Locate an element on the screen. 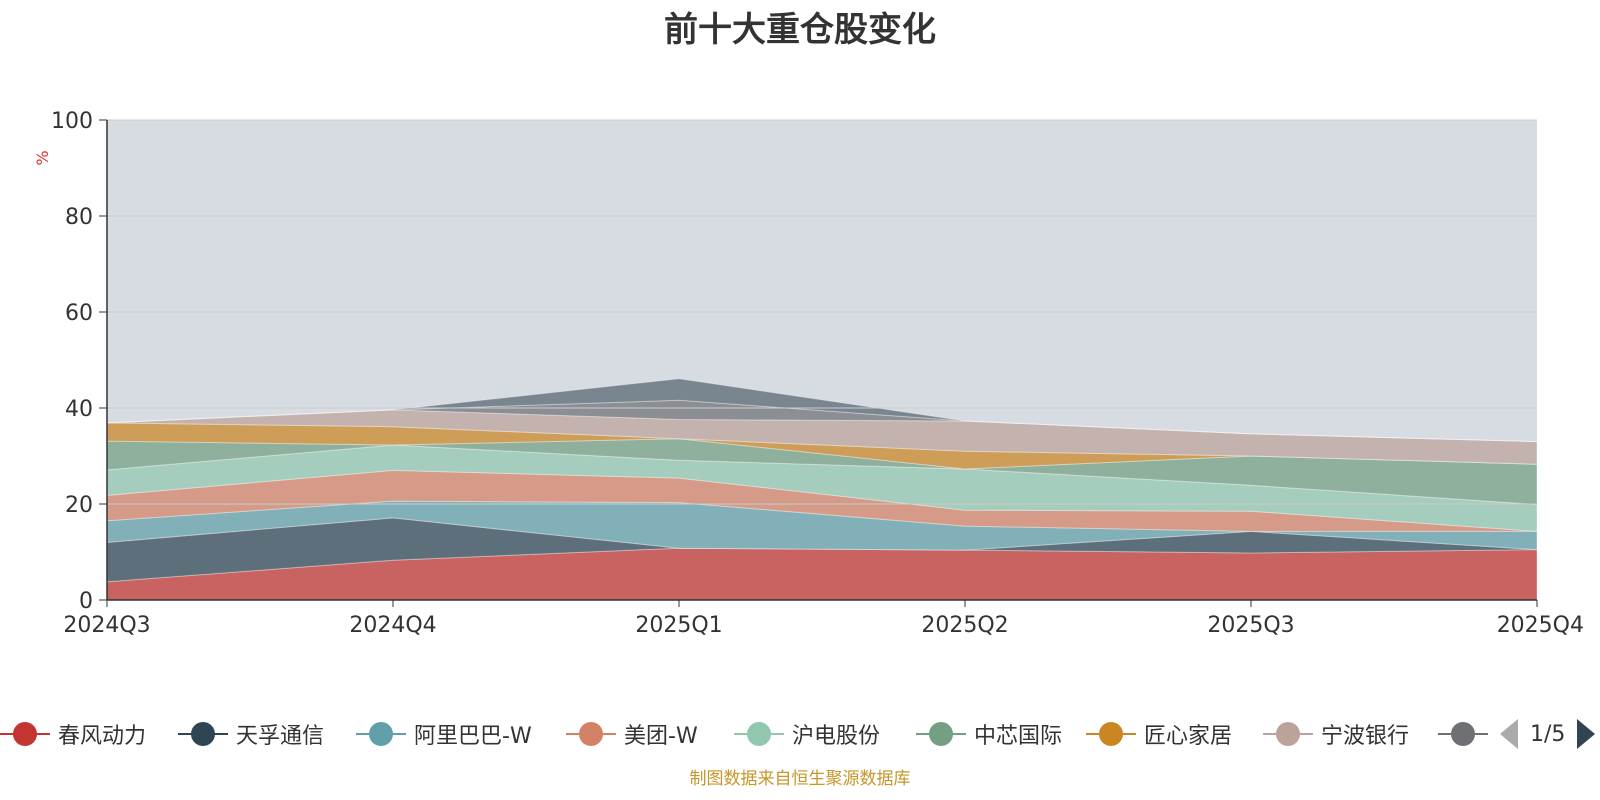 This screenshot has height=800, width=1600. x-tick-label: 2025Q4 is located at coordinates (1540, 625).